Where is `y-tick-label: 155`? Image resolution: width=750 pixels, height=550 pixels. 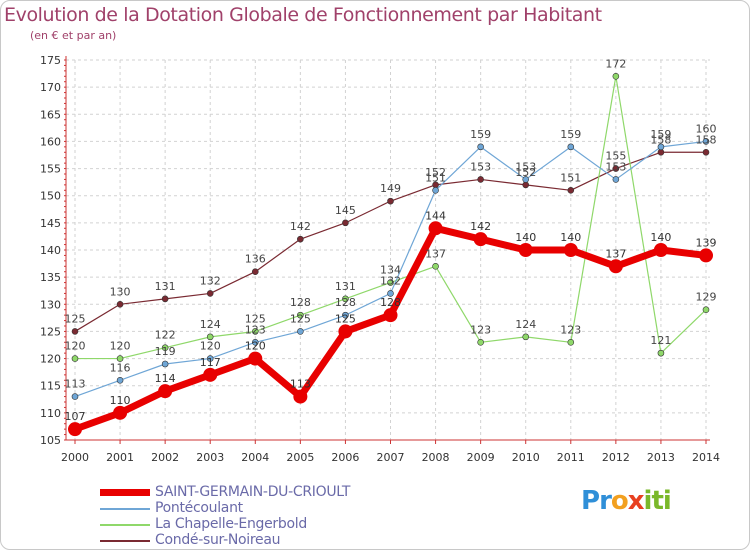
y-tick-label: 155 is located at coordinates (50, 169).